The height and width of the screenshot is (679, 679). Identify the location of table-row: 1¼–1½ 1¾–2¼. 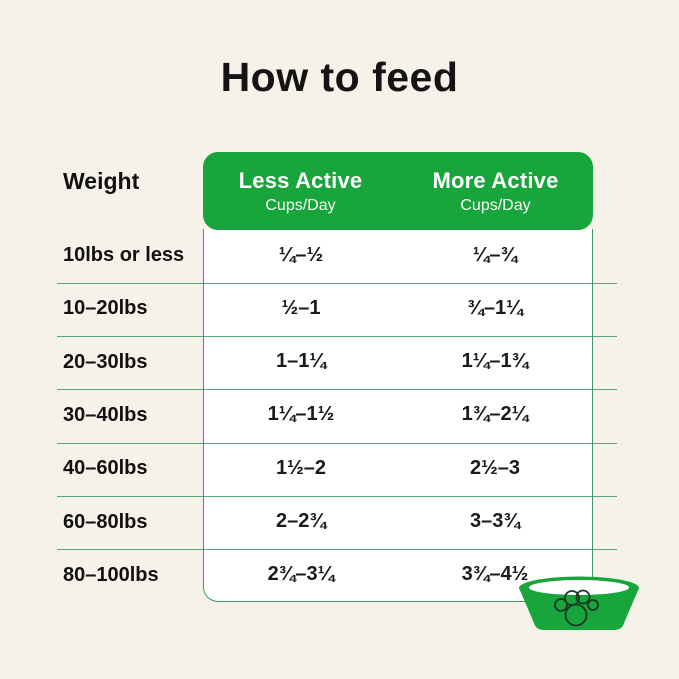
(398, 414).